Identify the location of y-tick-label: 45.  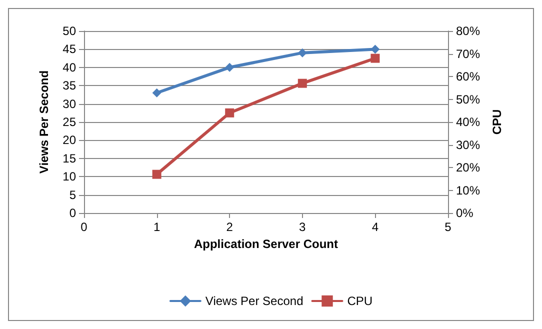
(69, 49).